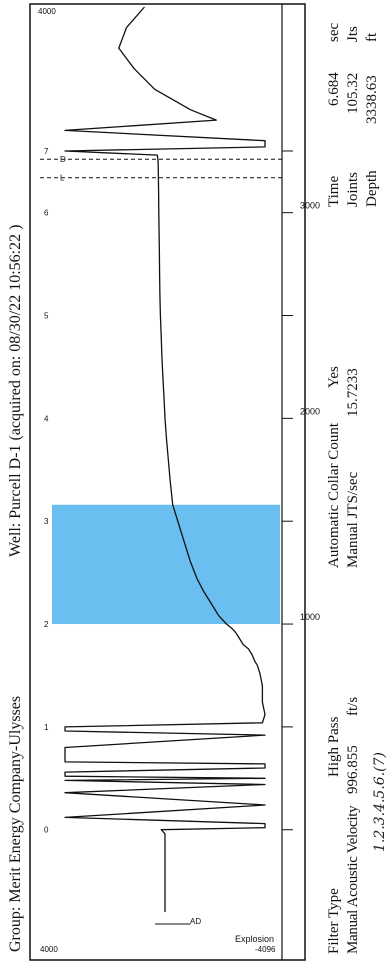 The height and width of the screenshot is (972, 392). Describe the element at coordinates (353, 706) in the screenshot. I see `manual-velocity-unit: ft/s` at that location.